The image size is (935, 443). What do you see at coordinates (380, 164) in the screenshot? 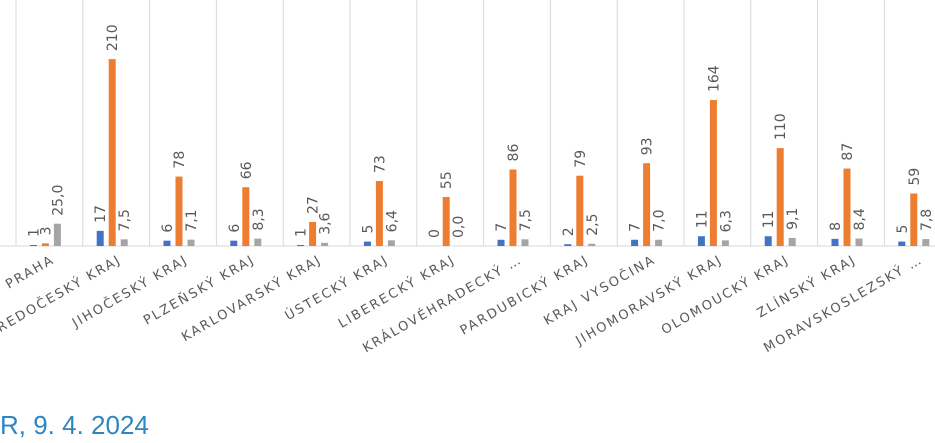
I see `data-label: 73` at bounding box center [380, 164].